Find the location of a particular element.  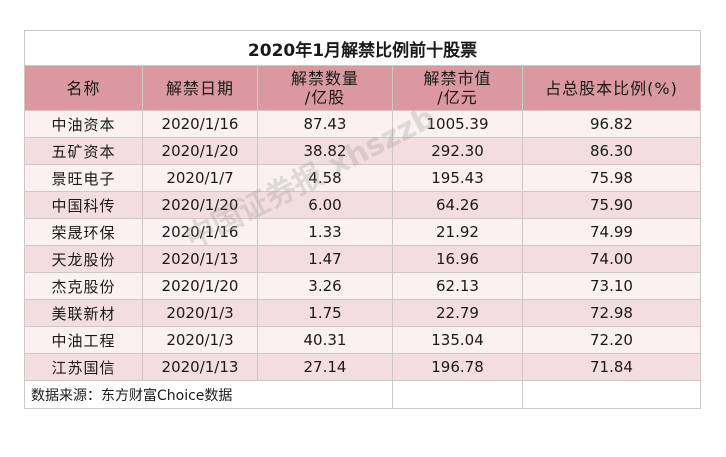

column-header-name: 名称 is located at coordinates (83, 88).